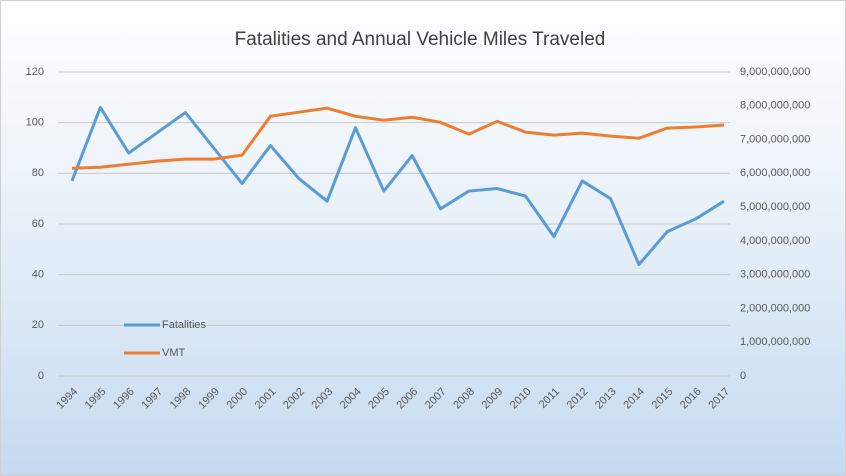 The width and height of the screenshot is (846, 476). What do you see at coordinates (775, 139) in the screenshot?
I see `y2-tick-label: 7,000,000,000` at bounding box center [775, 139].